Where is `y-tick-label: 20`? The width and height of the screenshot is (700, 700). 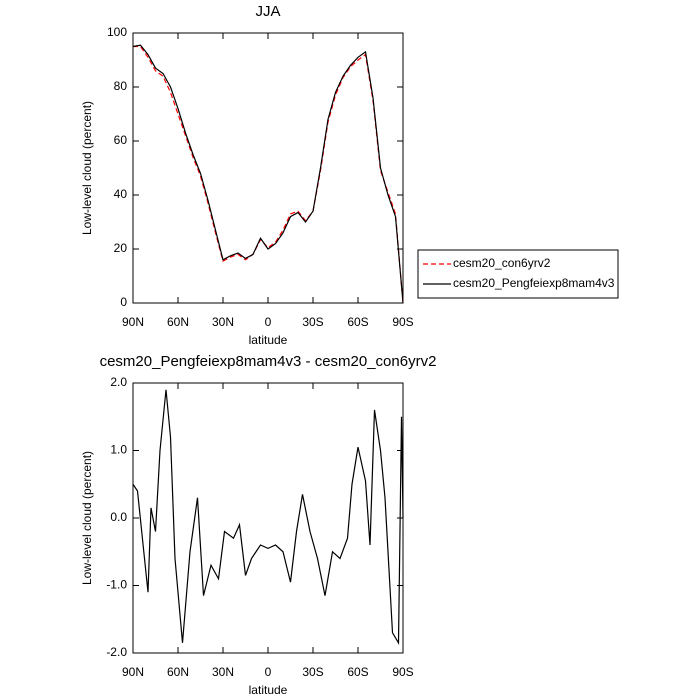 y-tick-label: 20 is located at coordinates (121, 248).